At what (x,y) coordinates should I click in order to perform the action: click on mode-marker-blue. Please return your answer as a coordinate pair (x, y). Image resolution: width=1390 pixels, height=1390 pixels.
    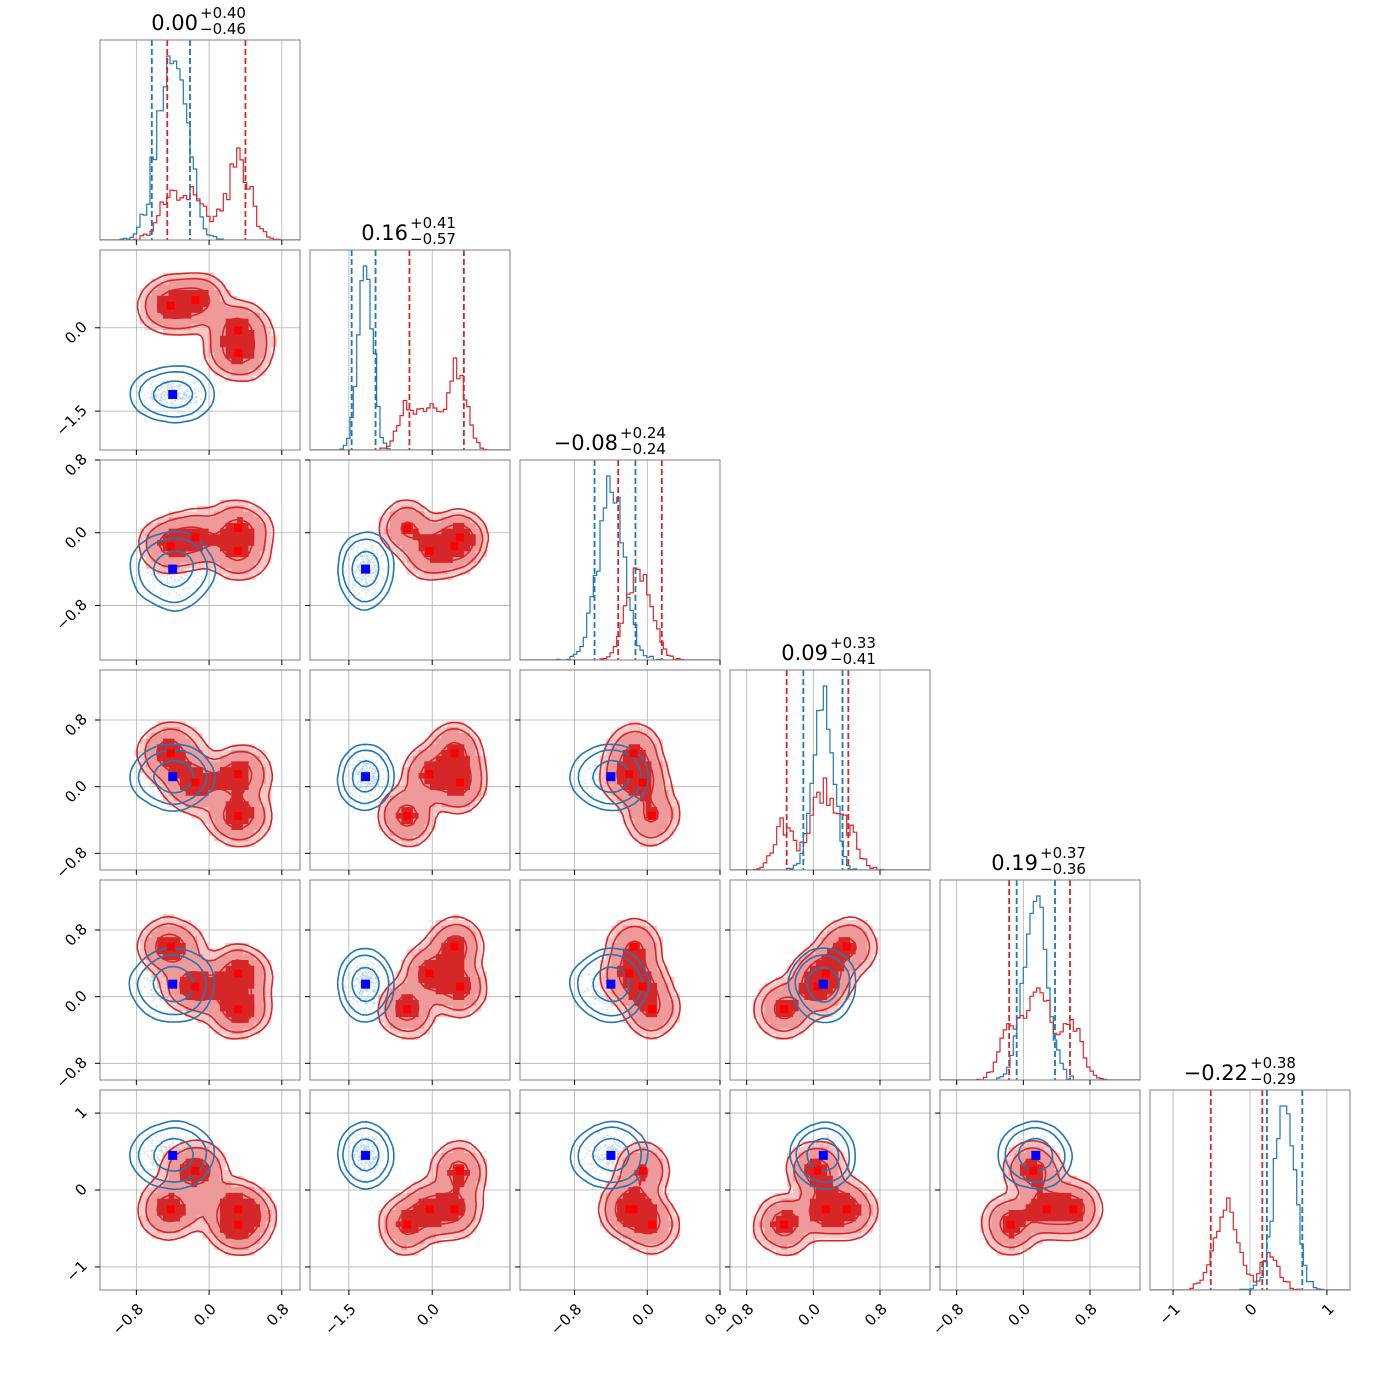
    Looking at the image, I should click on (173, 569).